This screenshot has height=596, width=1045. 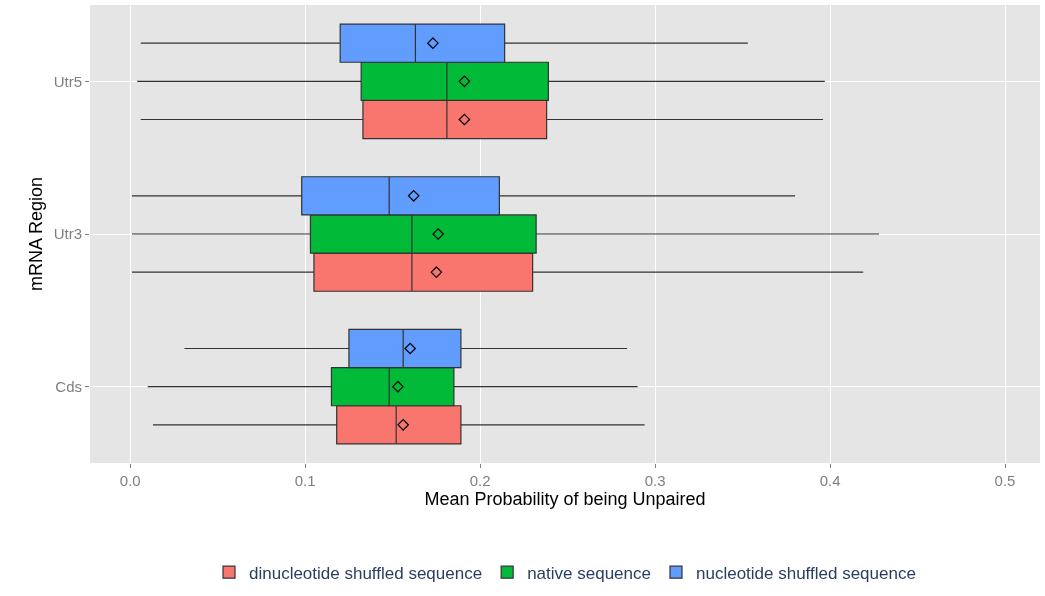 I want to click on y-tick-label: Utr3, so click(x=67, y=234).